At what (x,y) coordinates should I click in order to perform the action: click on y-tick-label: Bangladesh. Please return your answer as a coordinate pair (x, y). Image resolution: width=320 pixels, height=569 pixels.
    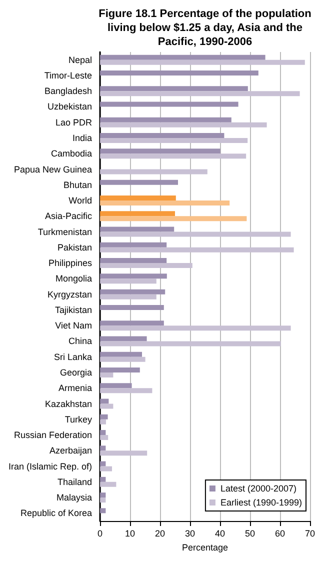
    Looking at the image, I should click on (68, 91).